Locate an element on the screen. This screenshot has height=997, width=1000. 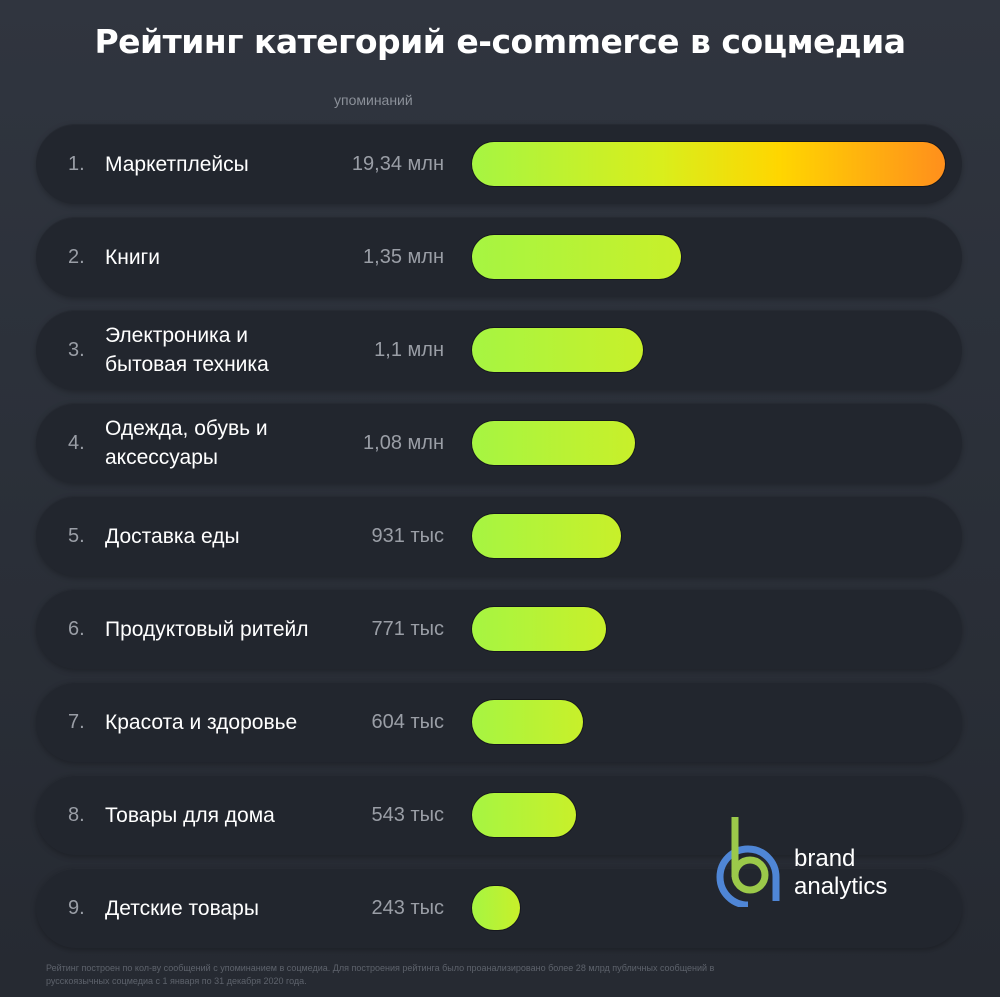
chart-row: 9. Детские товары 243 тыс is located at coordinates (499, 908).